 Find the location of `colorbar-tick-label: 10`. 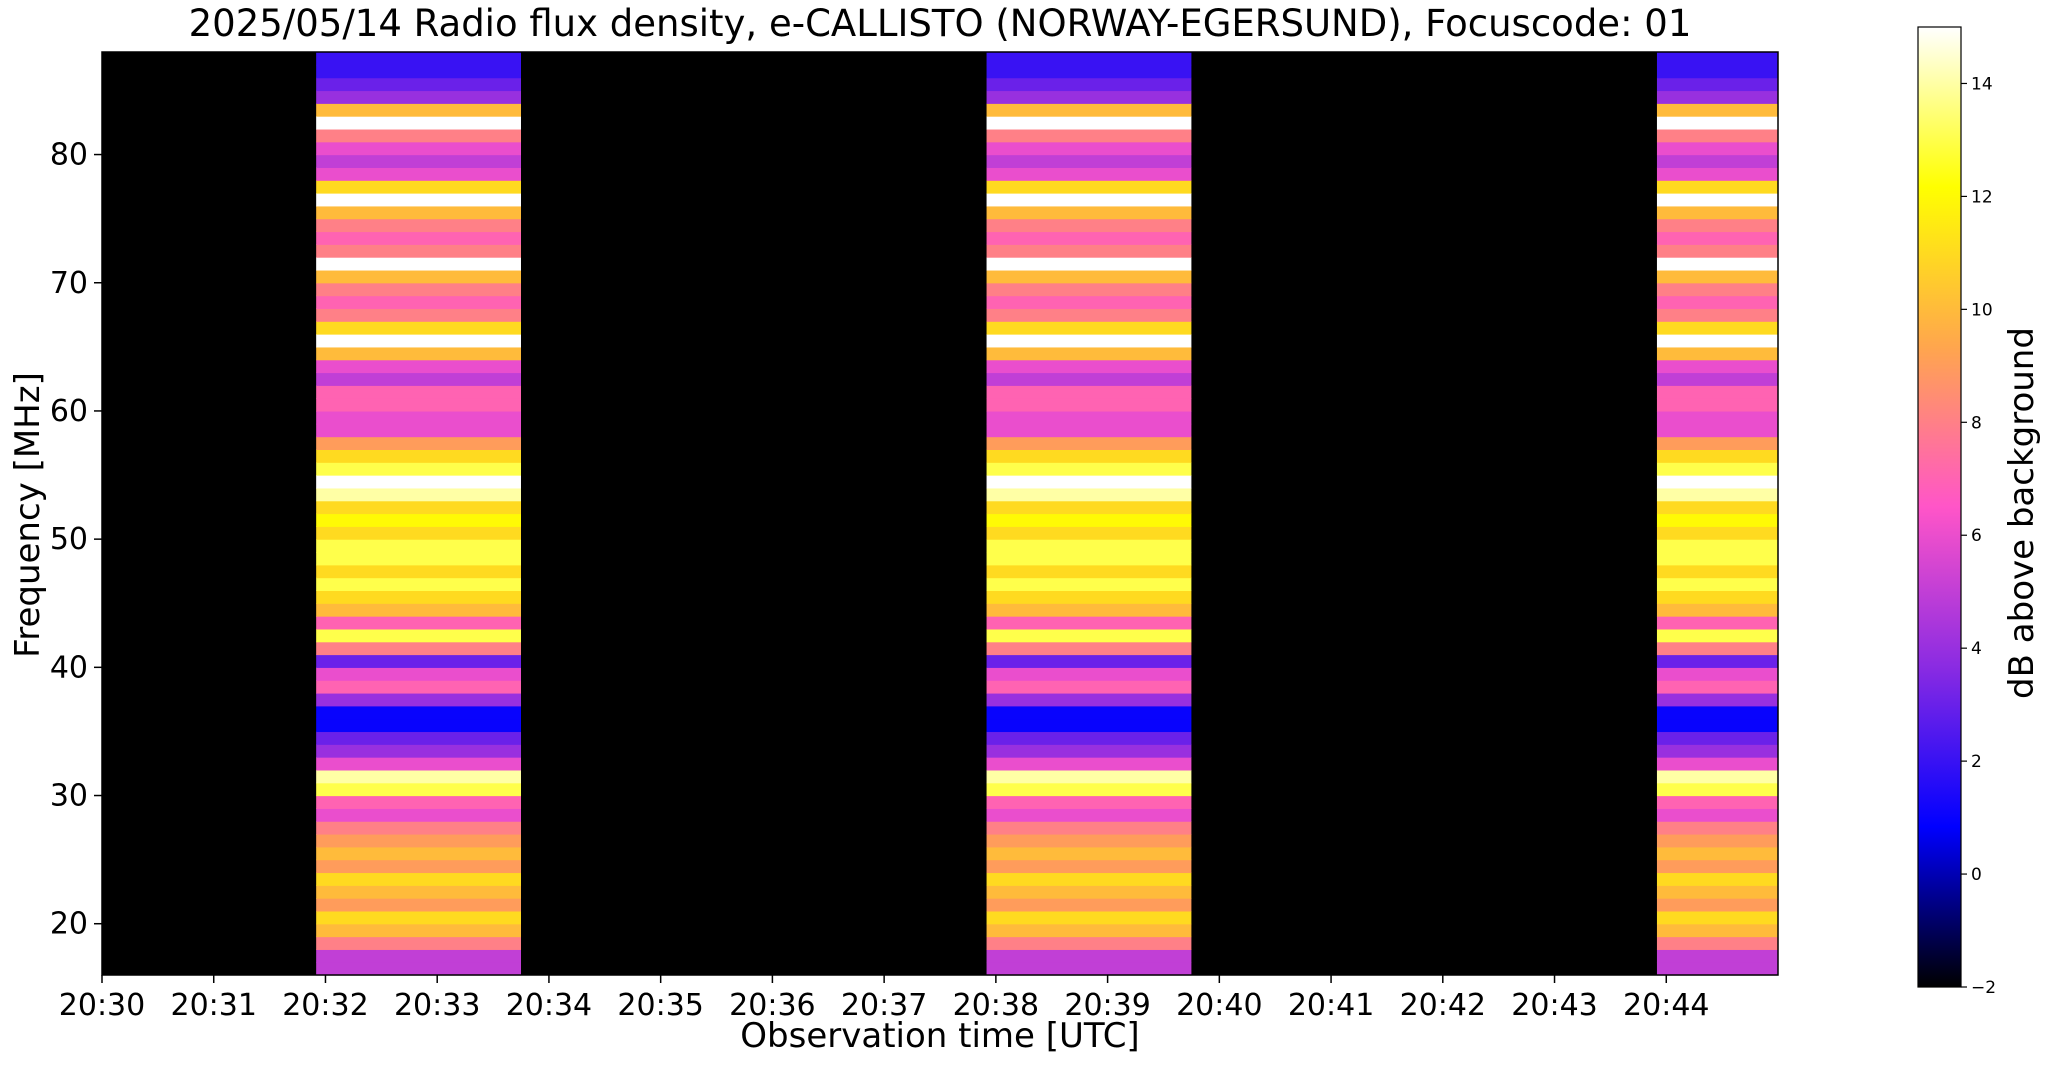

colorbar-tick-label: 10 is located at coordinates (1982, 310).